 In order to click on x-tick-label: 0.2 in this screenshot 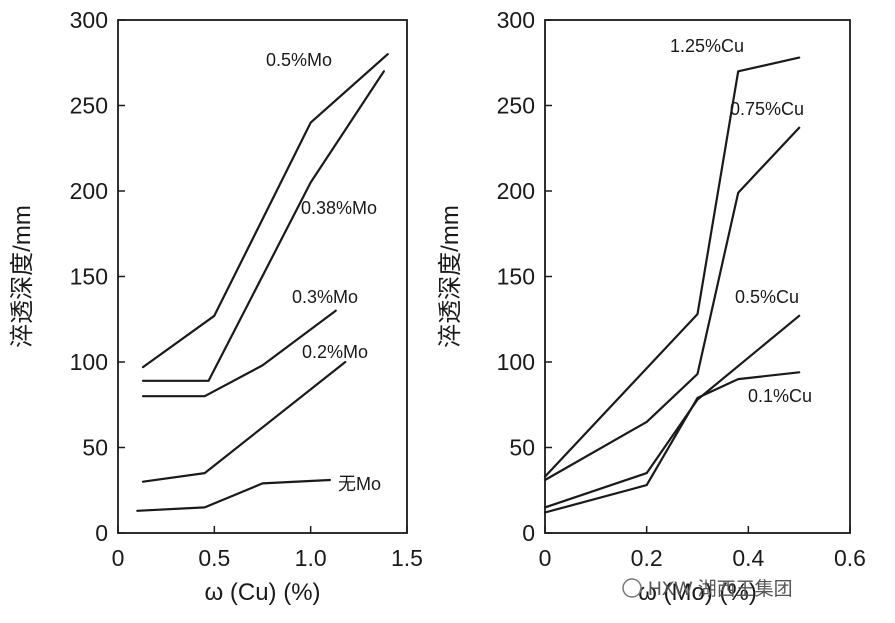, I will do `click(647, 558)`.